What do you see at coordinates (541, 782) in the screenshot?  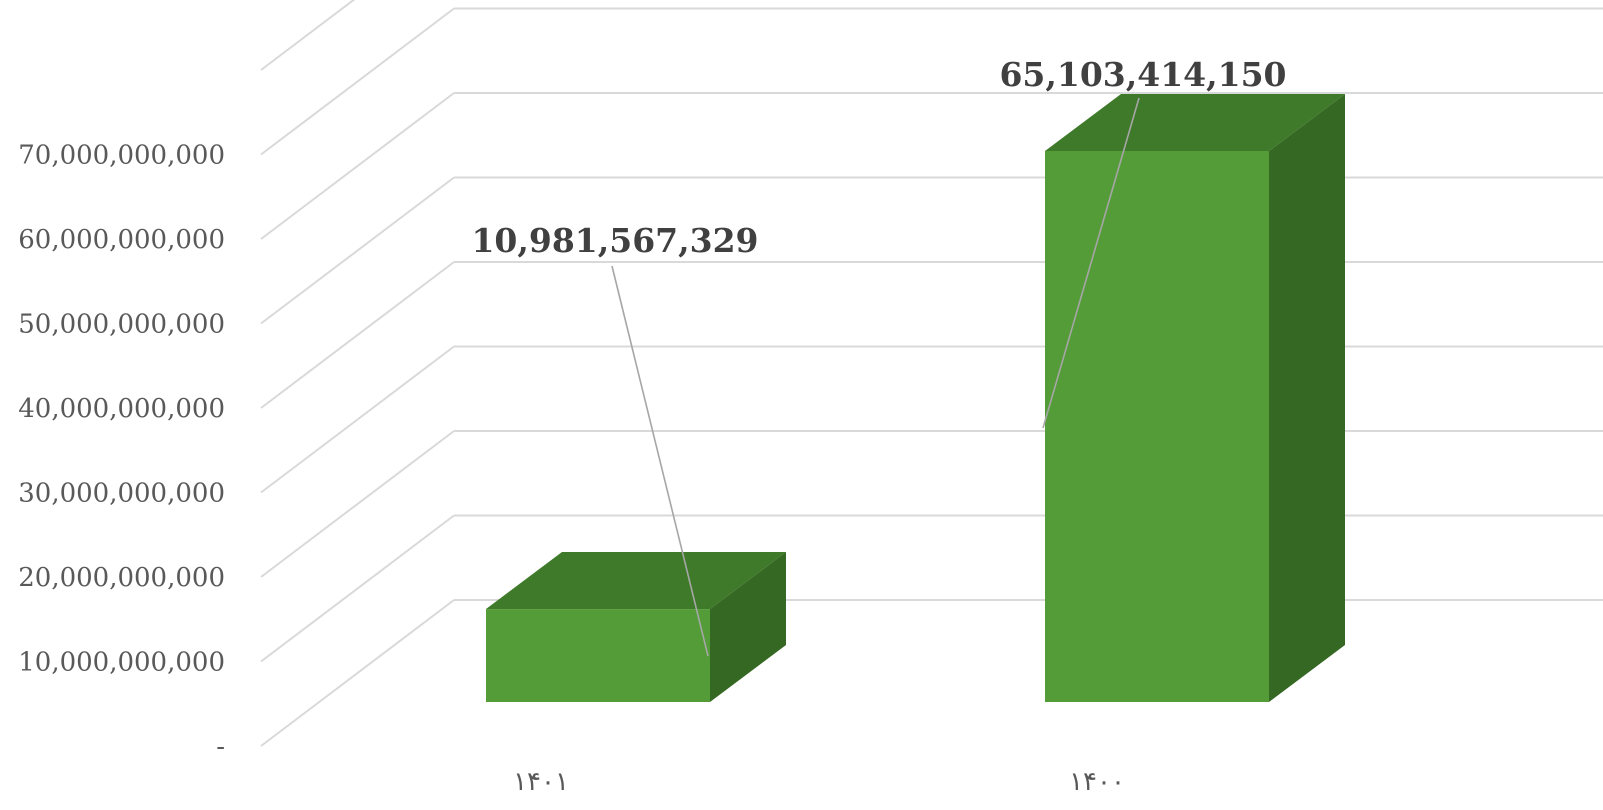 I see `x-category-label: ۱۴۰۱` at bounding box center [541, 782].